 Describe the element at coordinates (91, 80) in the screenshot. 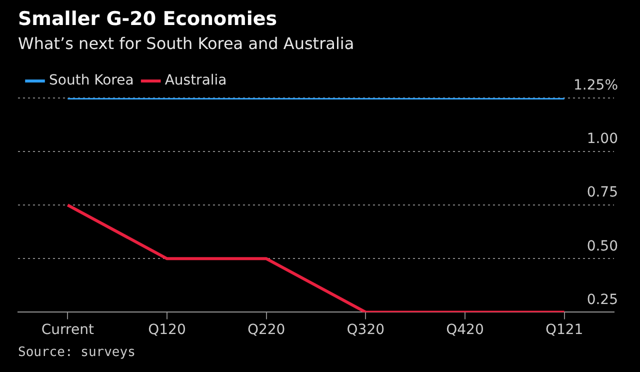

I see `legend-label: South Korea` at that location.